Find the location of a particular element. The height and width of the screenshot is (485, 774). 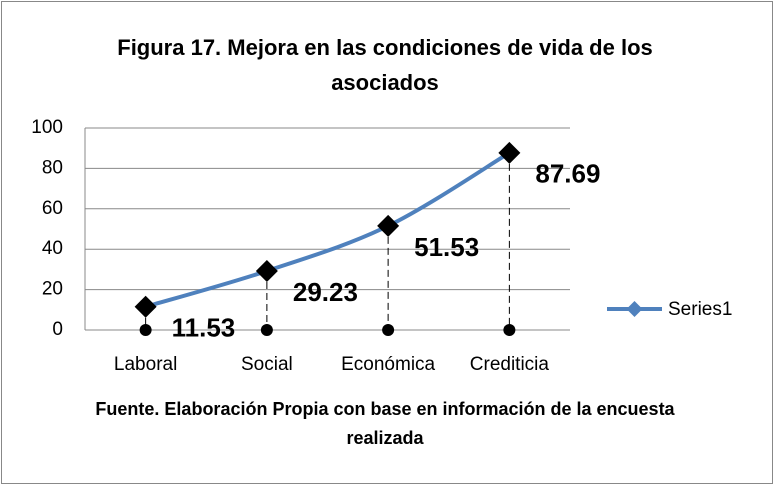

x-tick-label: Económica is located at coordinates (388, 364).